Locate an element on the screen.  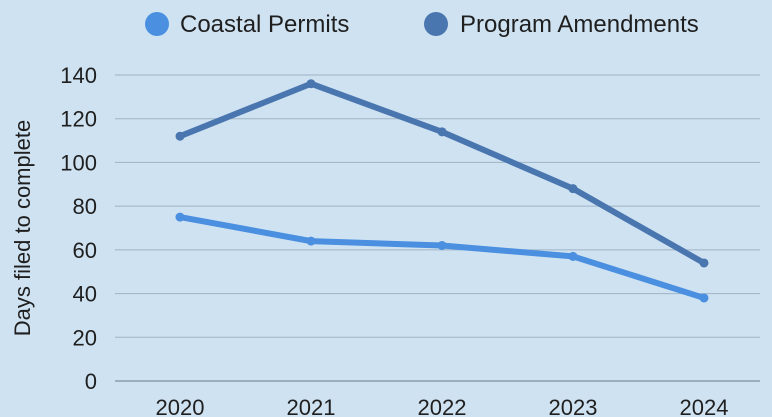
y-tick-label: 20 is located at coordinates (85, 337).